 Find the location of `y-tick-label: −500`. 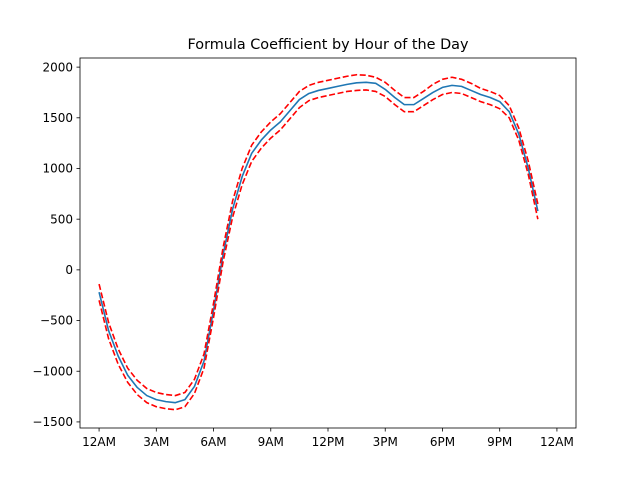

y-tick-label: −500 is located at coordinates (56, 321).